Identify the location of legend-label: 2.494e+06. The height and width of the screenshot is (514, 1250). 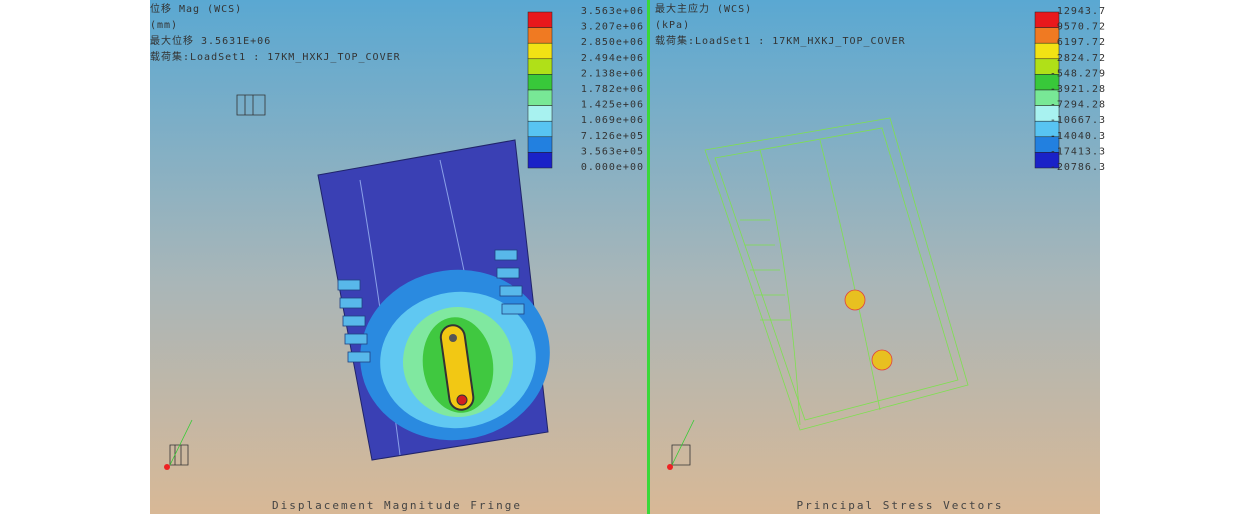
(612, 58).